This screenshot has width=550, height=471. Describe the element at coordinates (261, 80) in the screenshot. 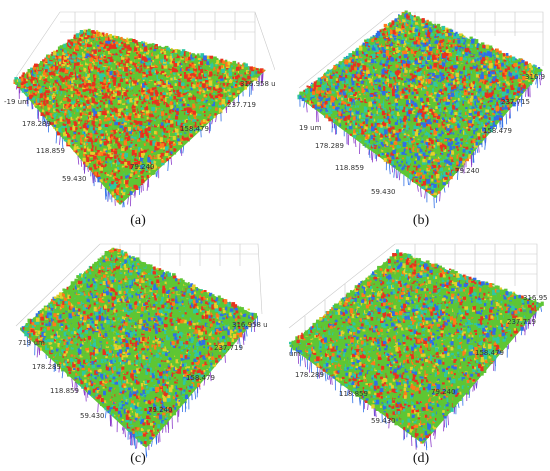

I see `surface-spike` at that location.